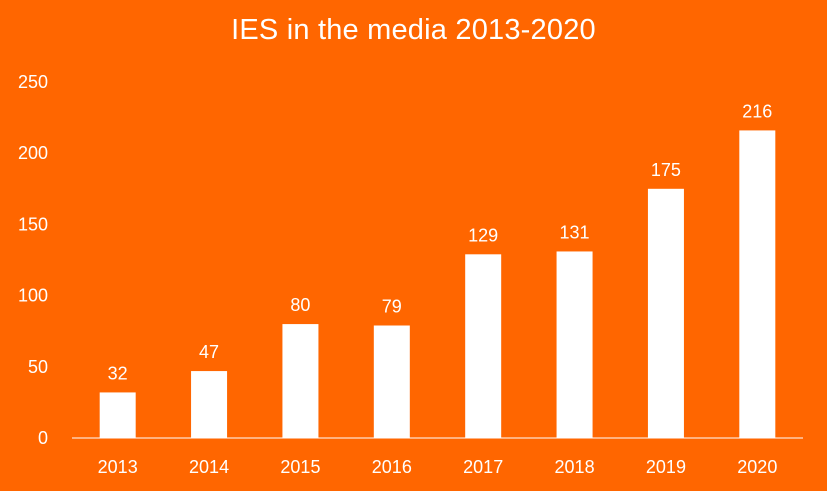  What do you see at coordinates (575, 232) in the screenshot?
I see `data-label-2018: 131` at bounding box center [575, 232].